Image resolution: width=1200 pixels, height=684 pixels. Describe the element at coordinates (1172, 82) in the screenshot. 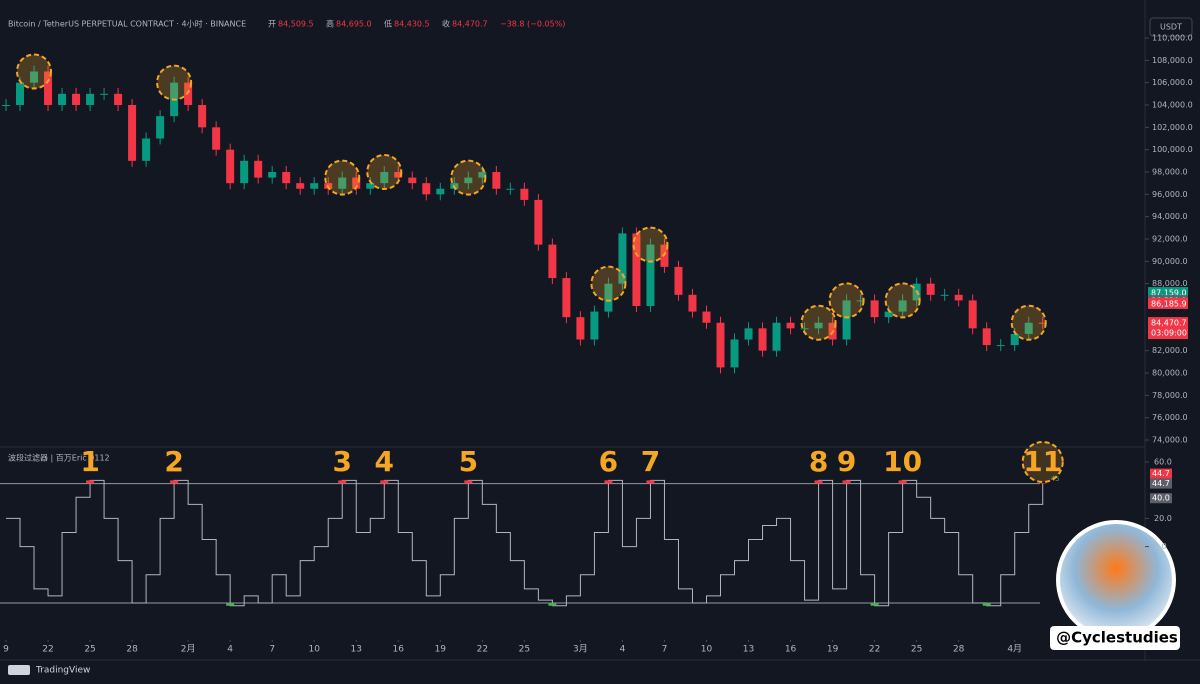

I see `y-tick-label: 106,000.0` at that location.